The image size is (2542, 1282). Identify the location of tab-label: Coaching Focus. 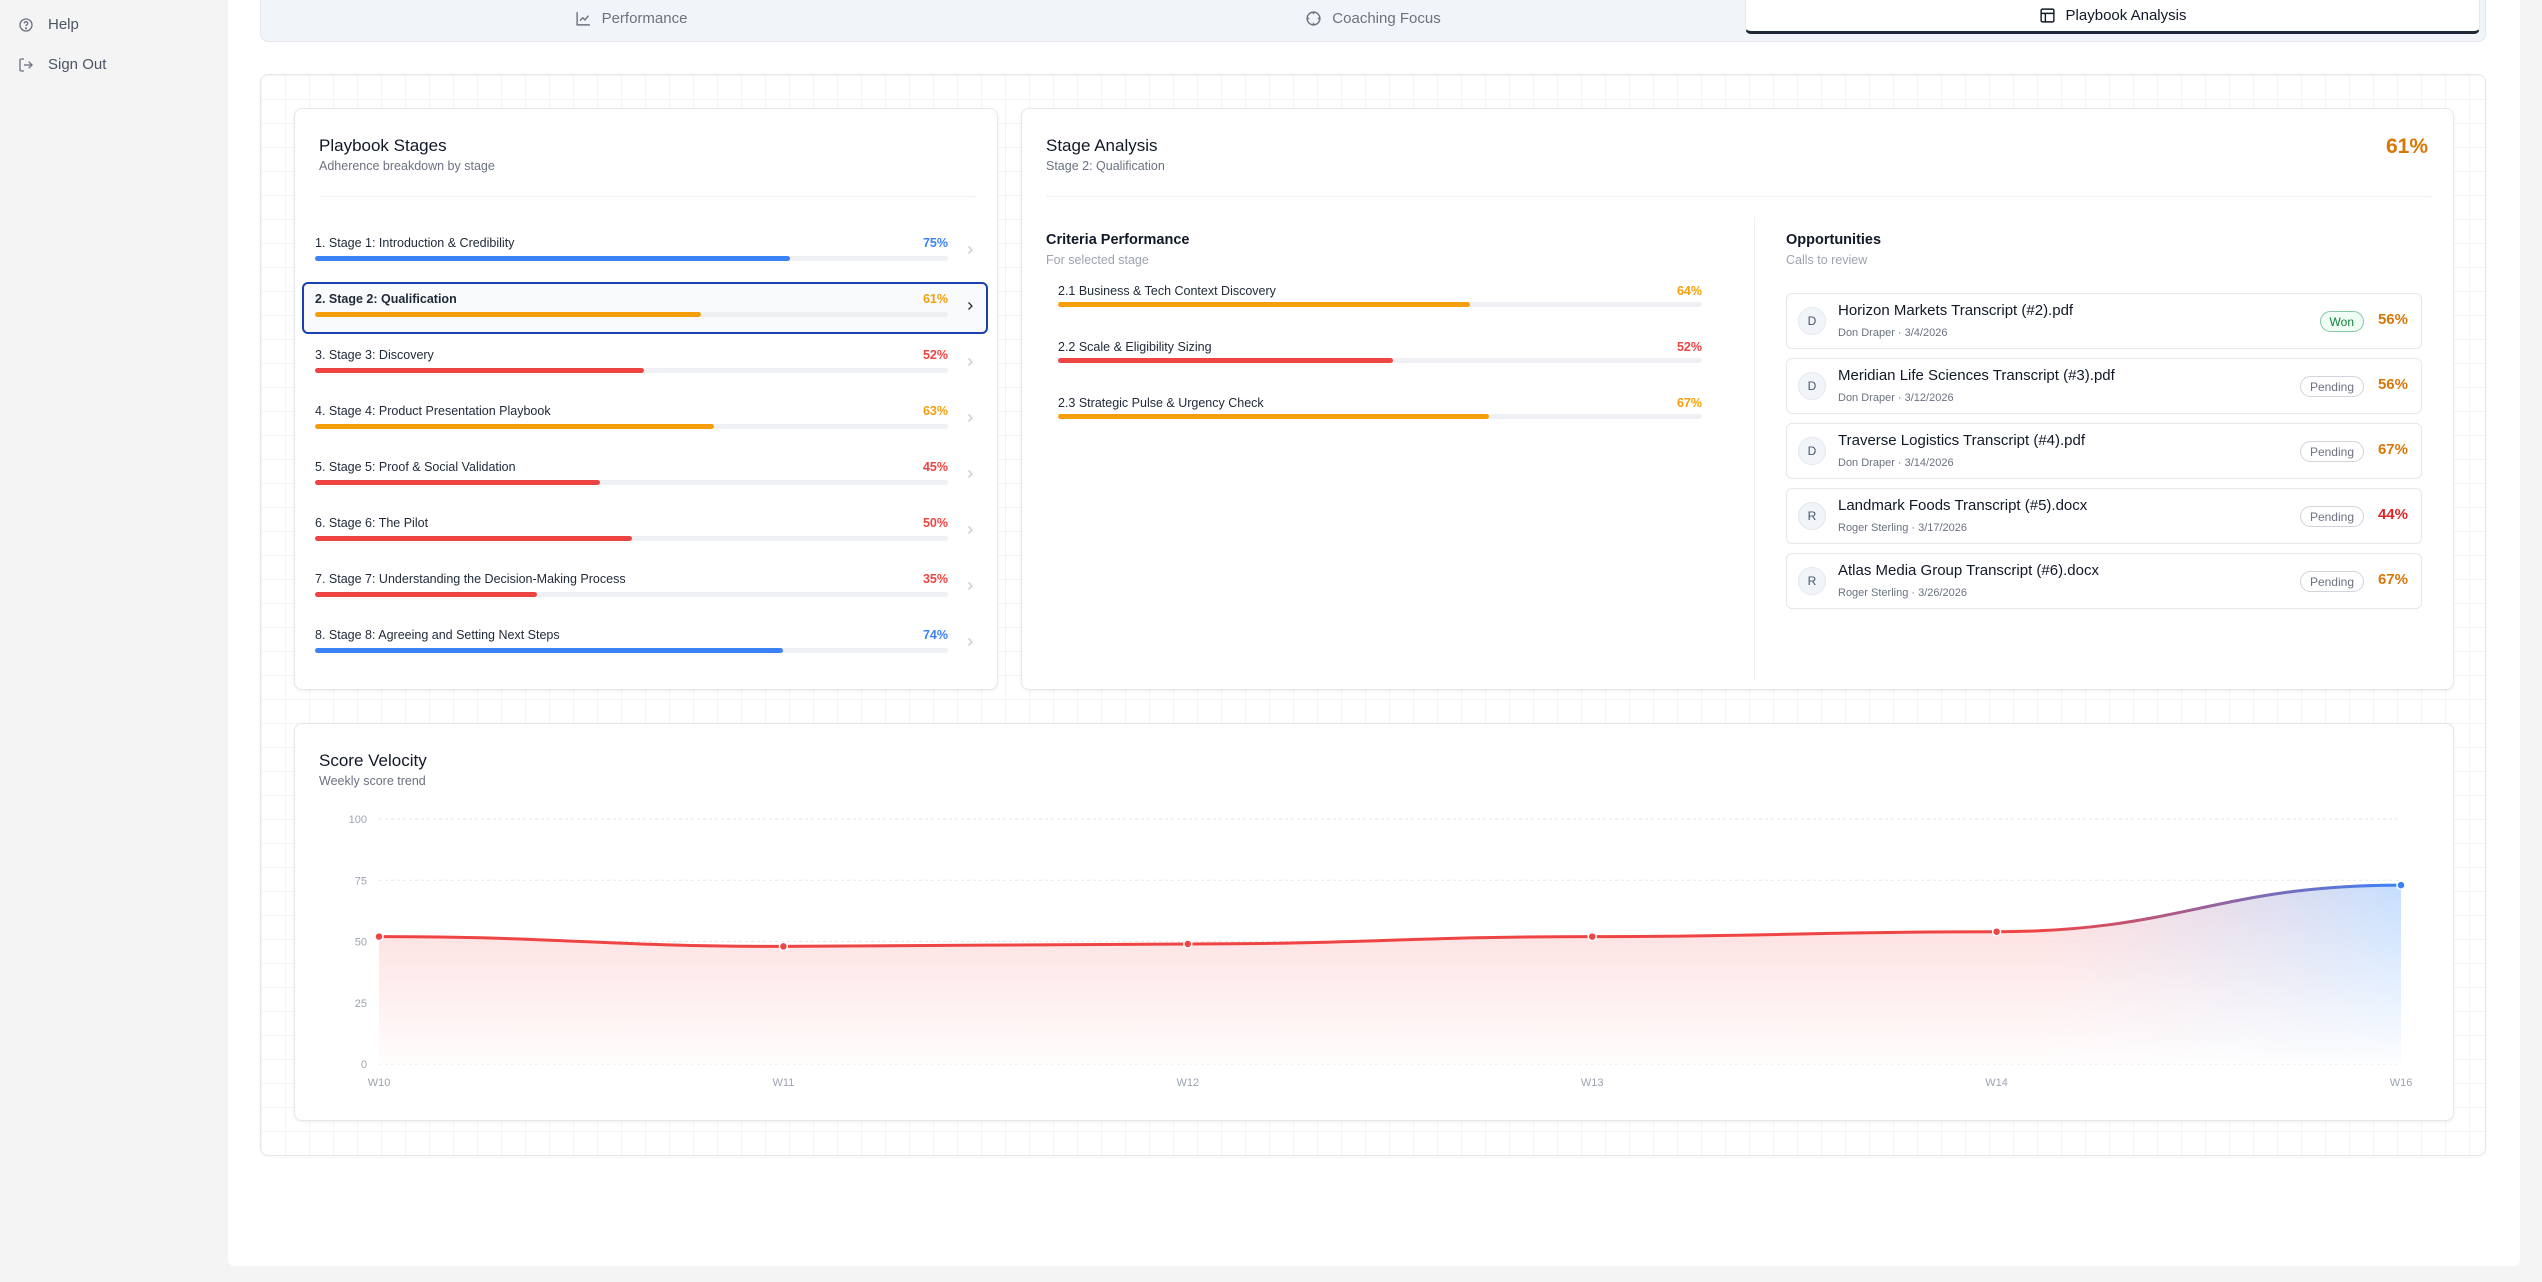
(1386, 18).